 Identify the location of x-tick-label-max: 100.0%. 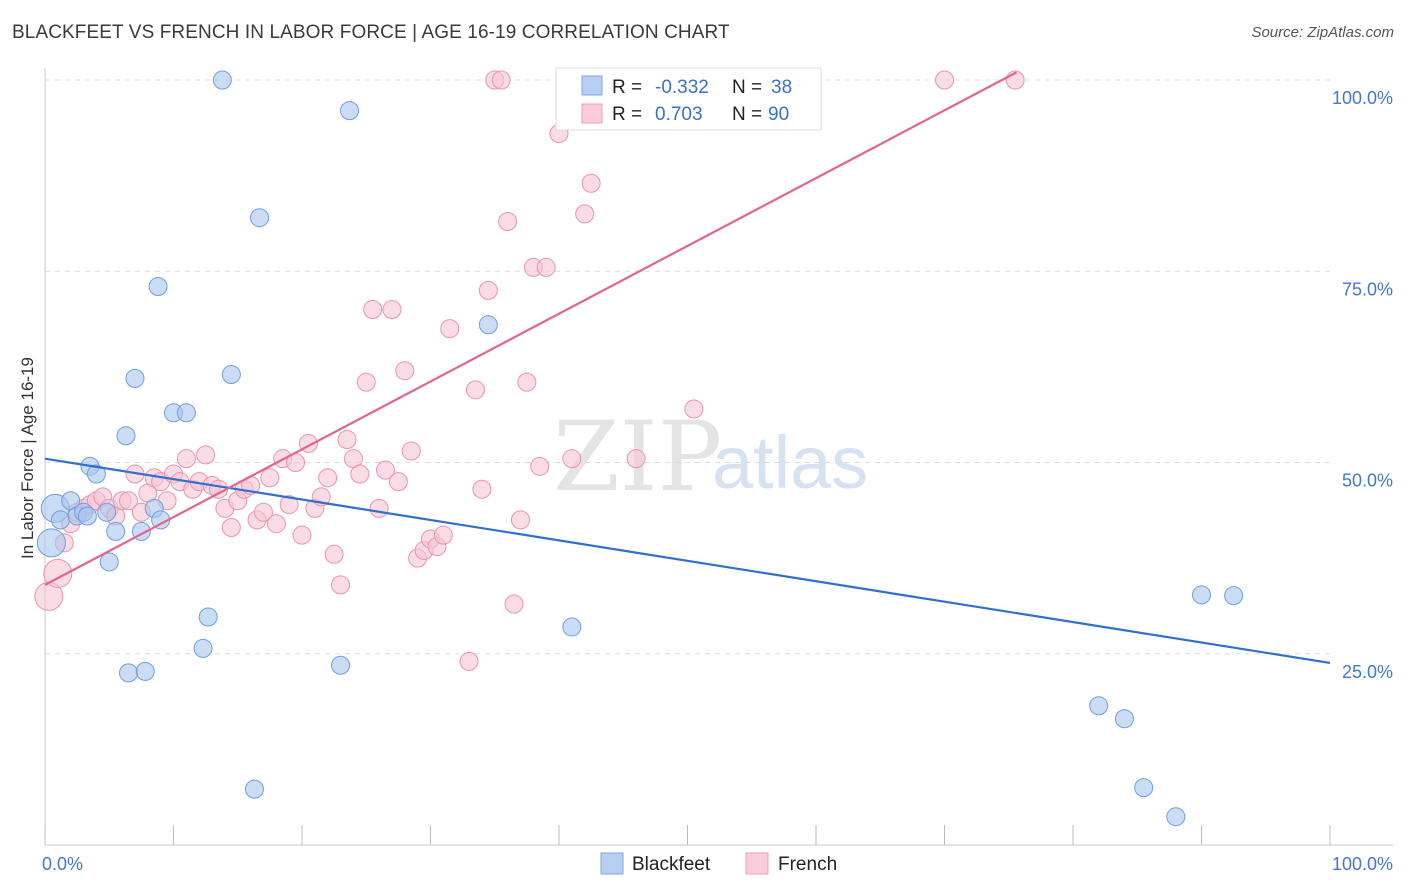
(1362, 864).